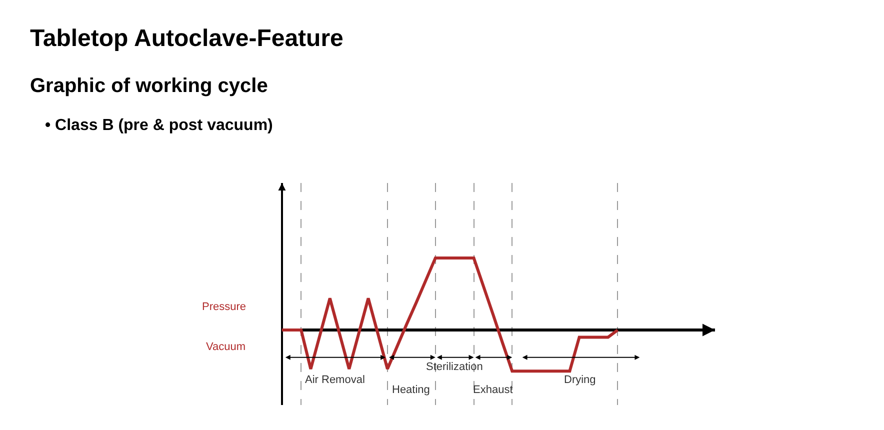  I want to click on chart-title: Tabletop Autoclave-Feature, so click(187, 38).